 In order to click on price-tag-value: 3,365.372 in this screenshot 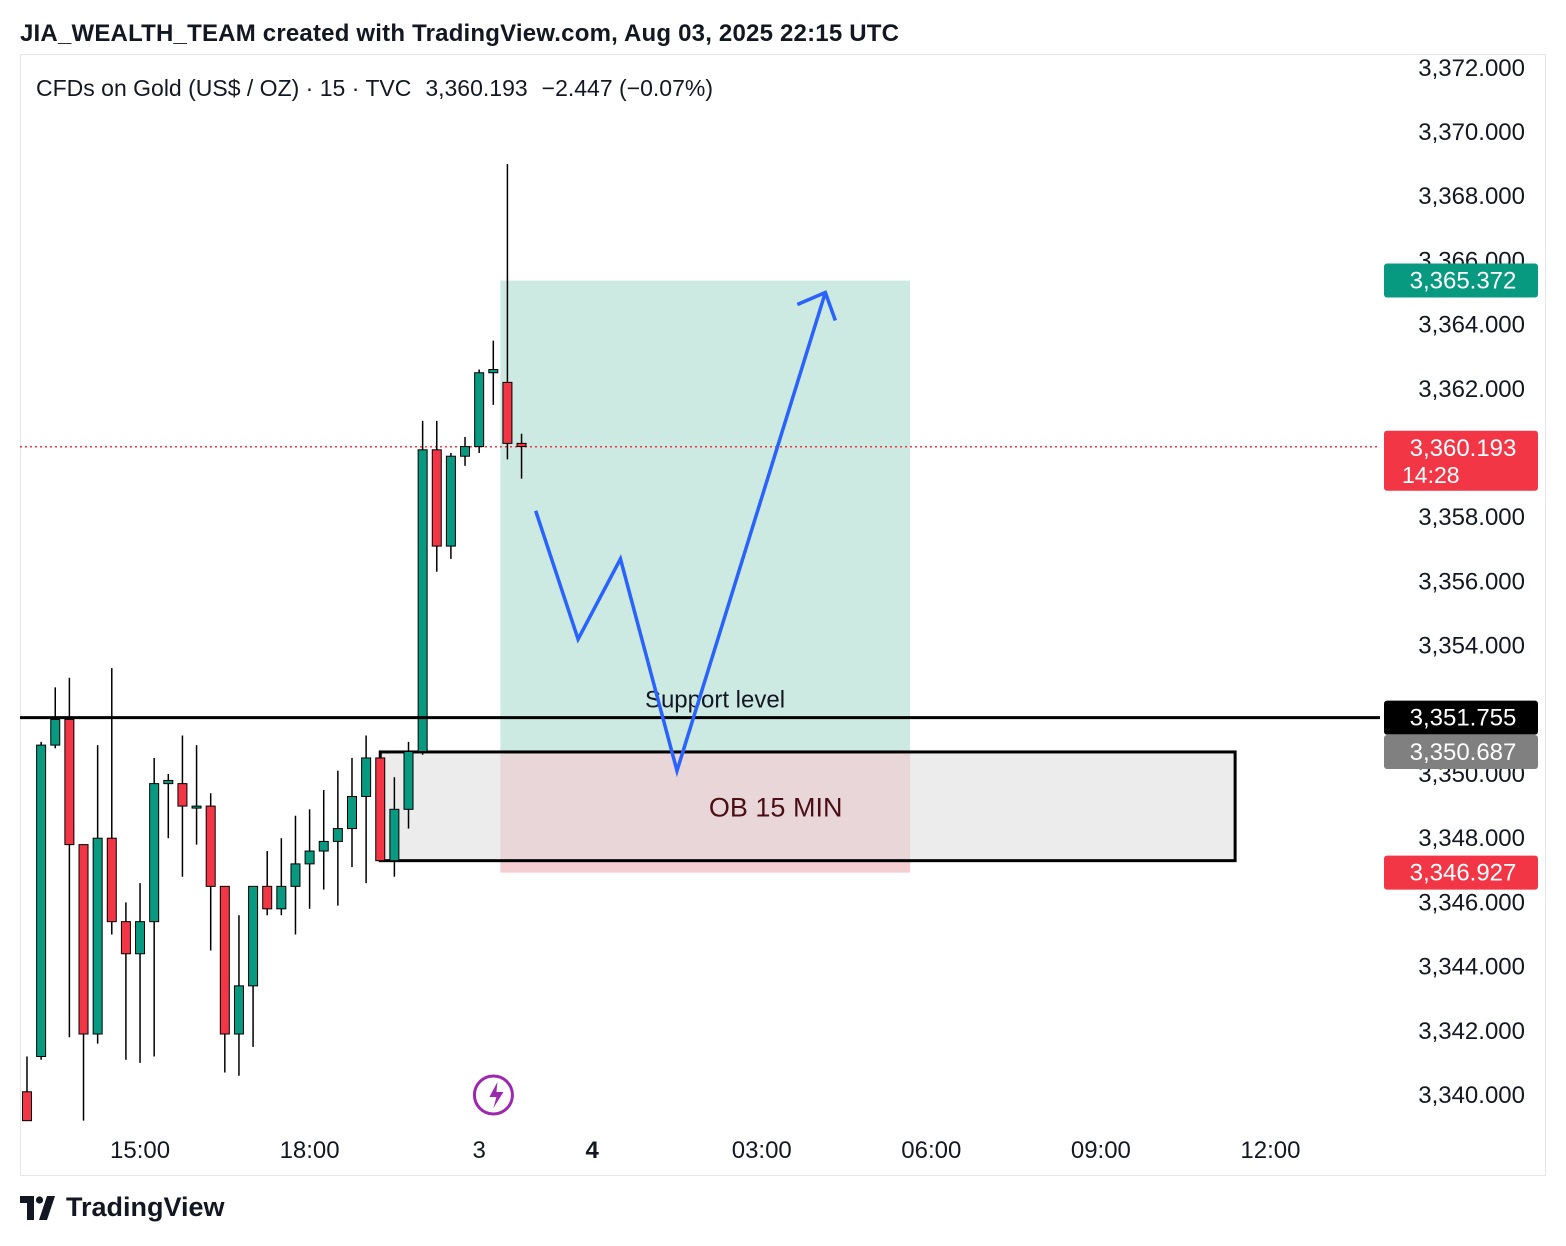, I will do `click(1463, 281)`.